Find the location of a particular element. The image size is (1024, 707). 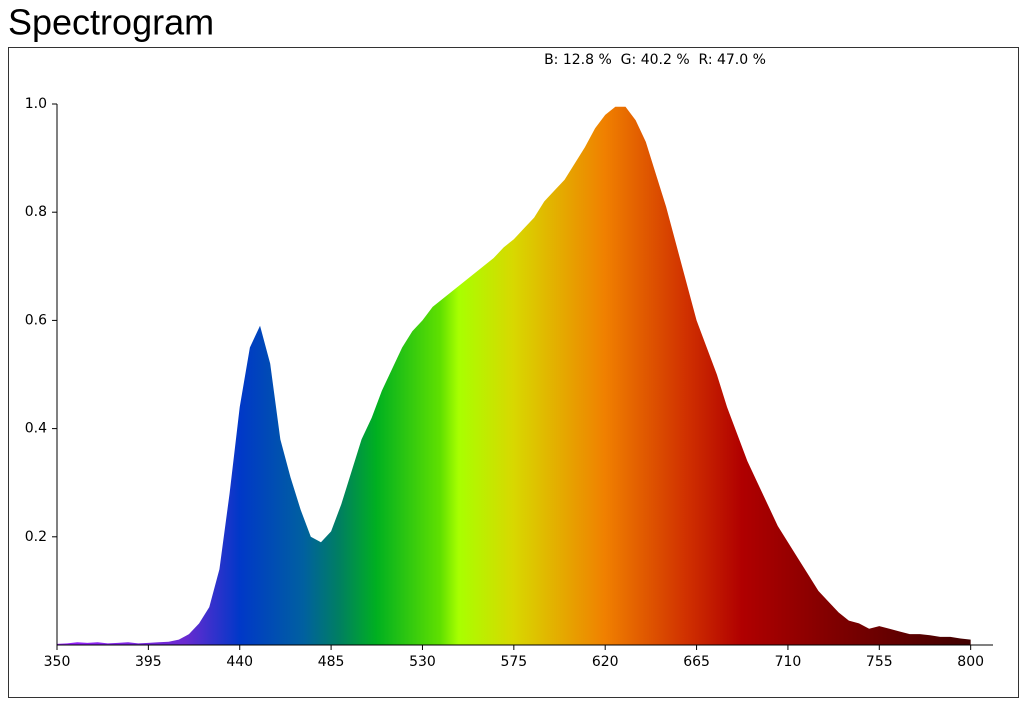

x-tick-label: 440 is located at coordinates (239, 662).